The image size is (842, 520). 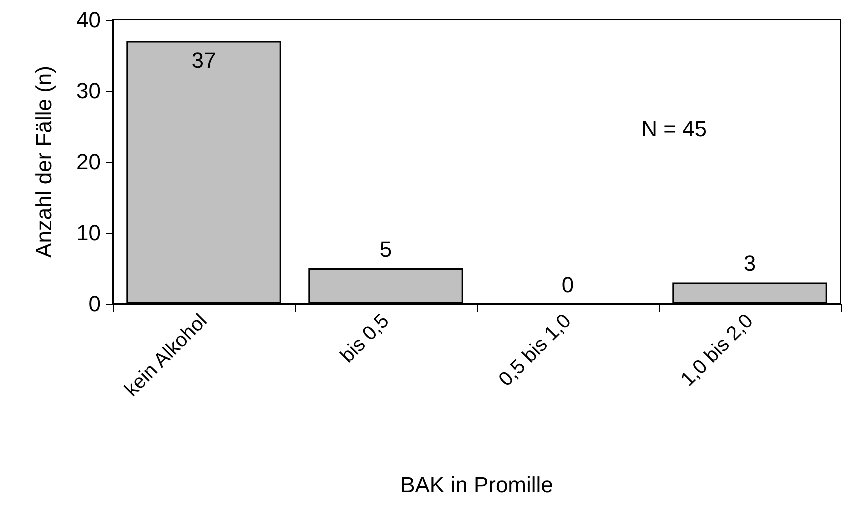 I want to click on y-axis-title: Anzahl der Fälle (n), so click(x=44, y=162).